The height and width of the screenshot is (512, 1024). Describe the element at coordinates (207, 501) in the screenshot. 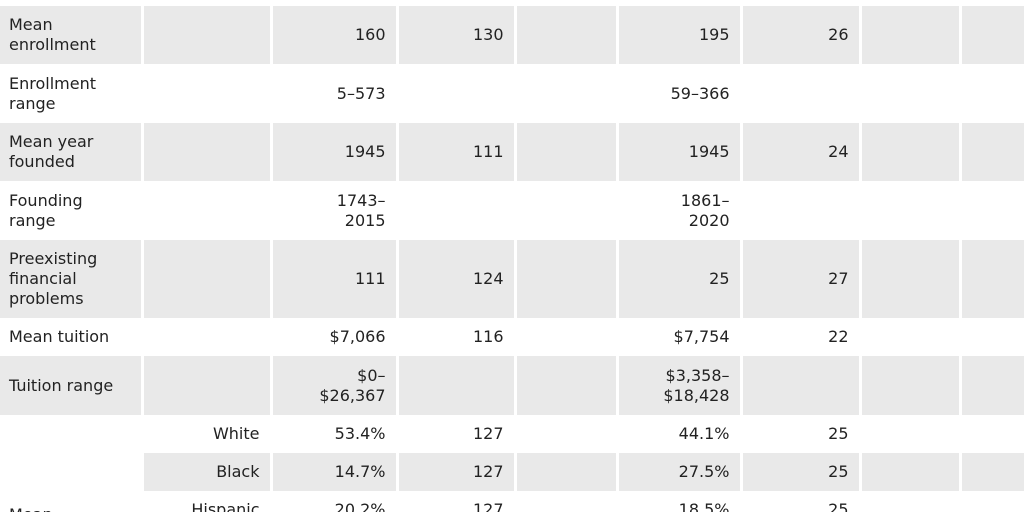

I see `sub-label: Hispanic` at that location.